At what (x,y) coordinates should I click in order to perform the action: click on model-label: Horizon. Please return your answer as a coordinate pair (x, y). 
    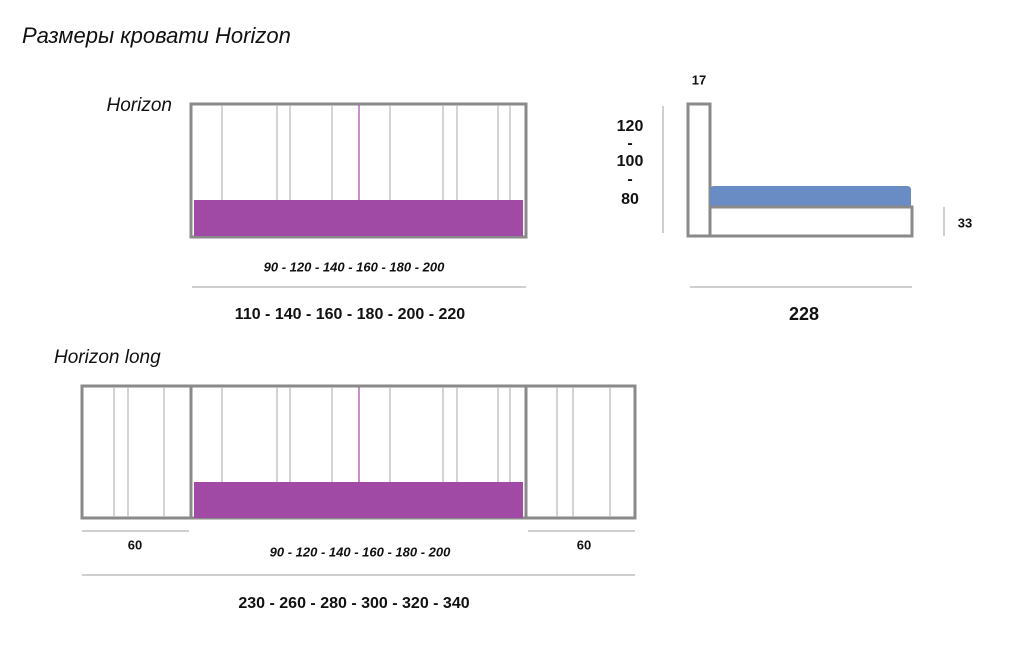
    Looking at the image, I should click on (139, 105).